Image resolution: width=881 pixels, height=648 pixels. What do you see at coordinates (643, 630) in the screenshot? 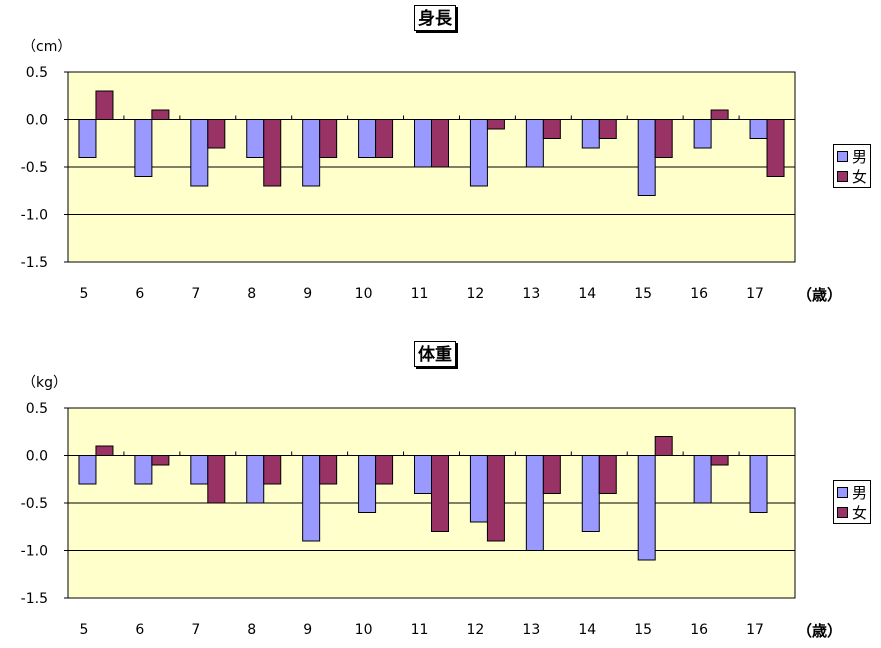
I see `x-tick-label: 15` at bounding box center [643, 630].